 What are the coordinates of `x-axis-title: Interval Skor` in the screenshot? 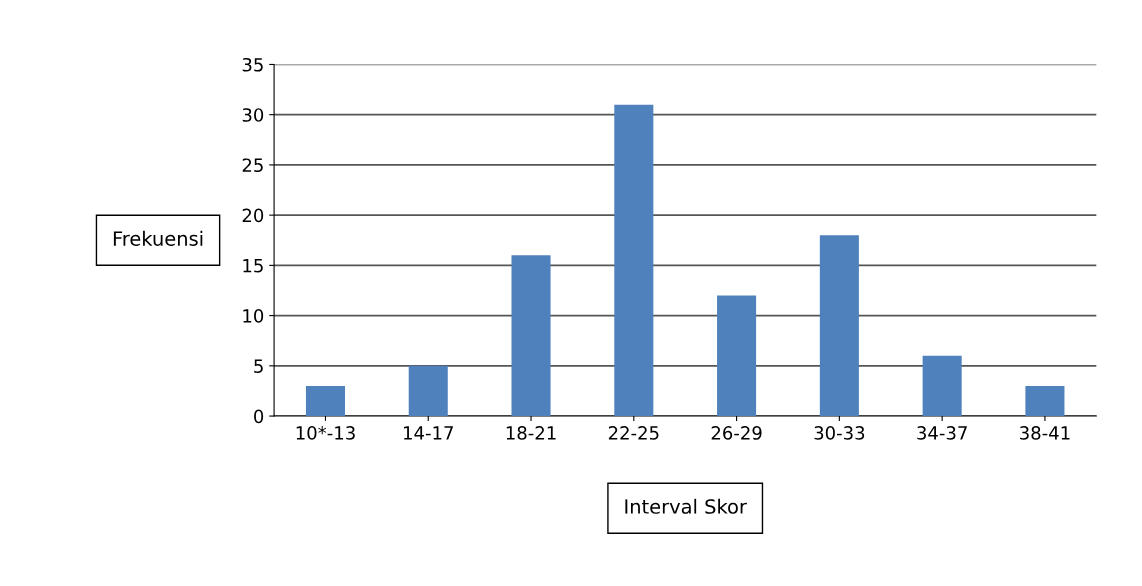 It's located at (686, 506).